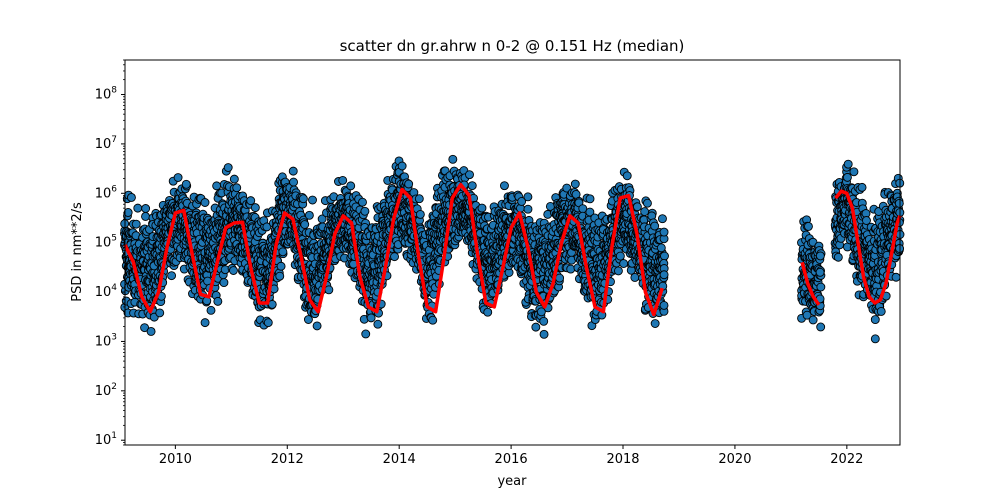  What do you see at coordinates (846, 459) in the screenshot?
I see `x-tick-label: 2022` at bounding box center [846, 459].